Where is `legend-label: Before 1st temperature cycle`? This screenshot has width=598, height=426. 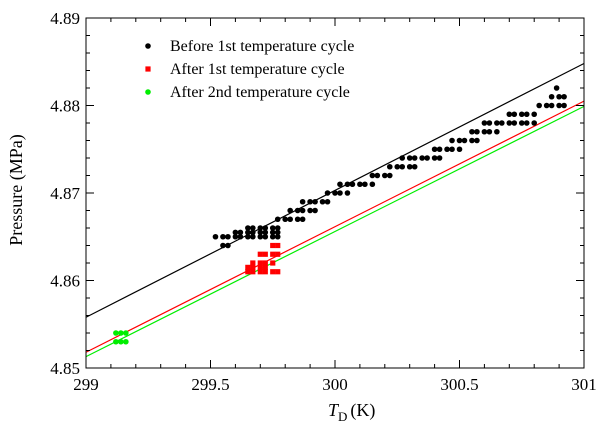
legend-label: Before 1st temperature cycle is located at coordinates (262, 46).